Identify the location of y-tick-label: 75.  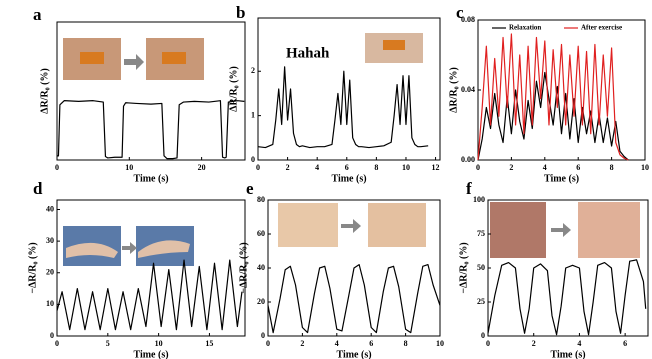
(481, 233).